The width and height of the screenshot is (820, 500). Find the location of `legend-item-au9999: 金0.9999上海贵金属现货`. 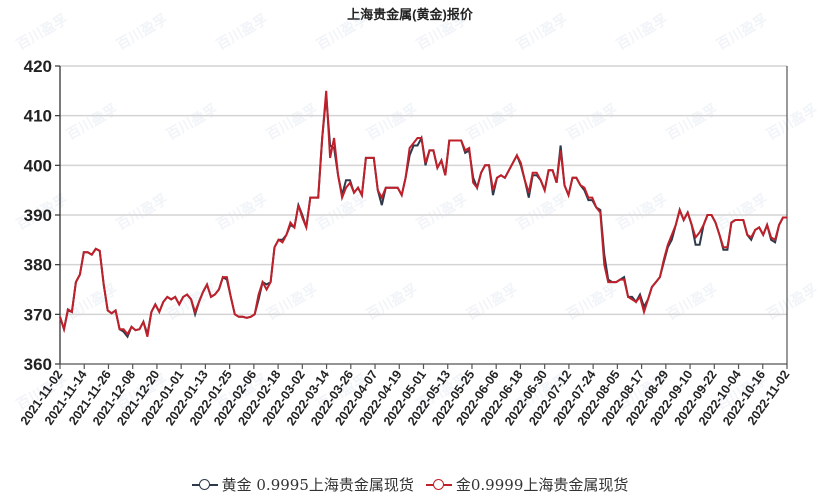

legend-item-au9999: 金0.9999上海贵金属现货 is located at coordinates (527, 484).